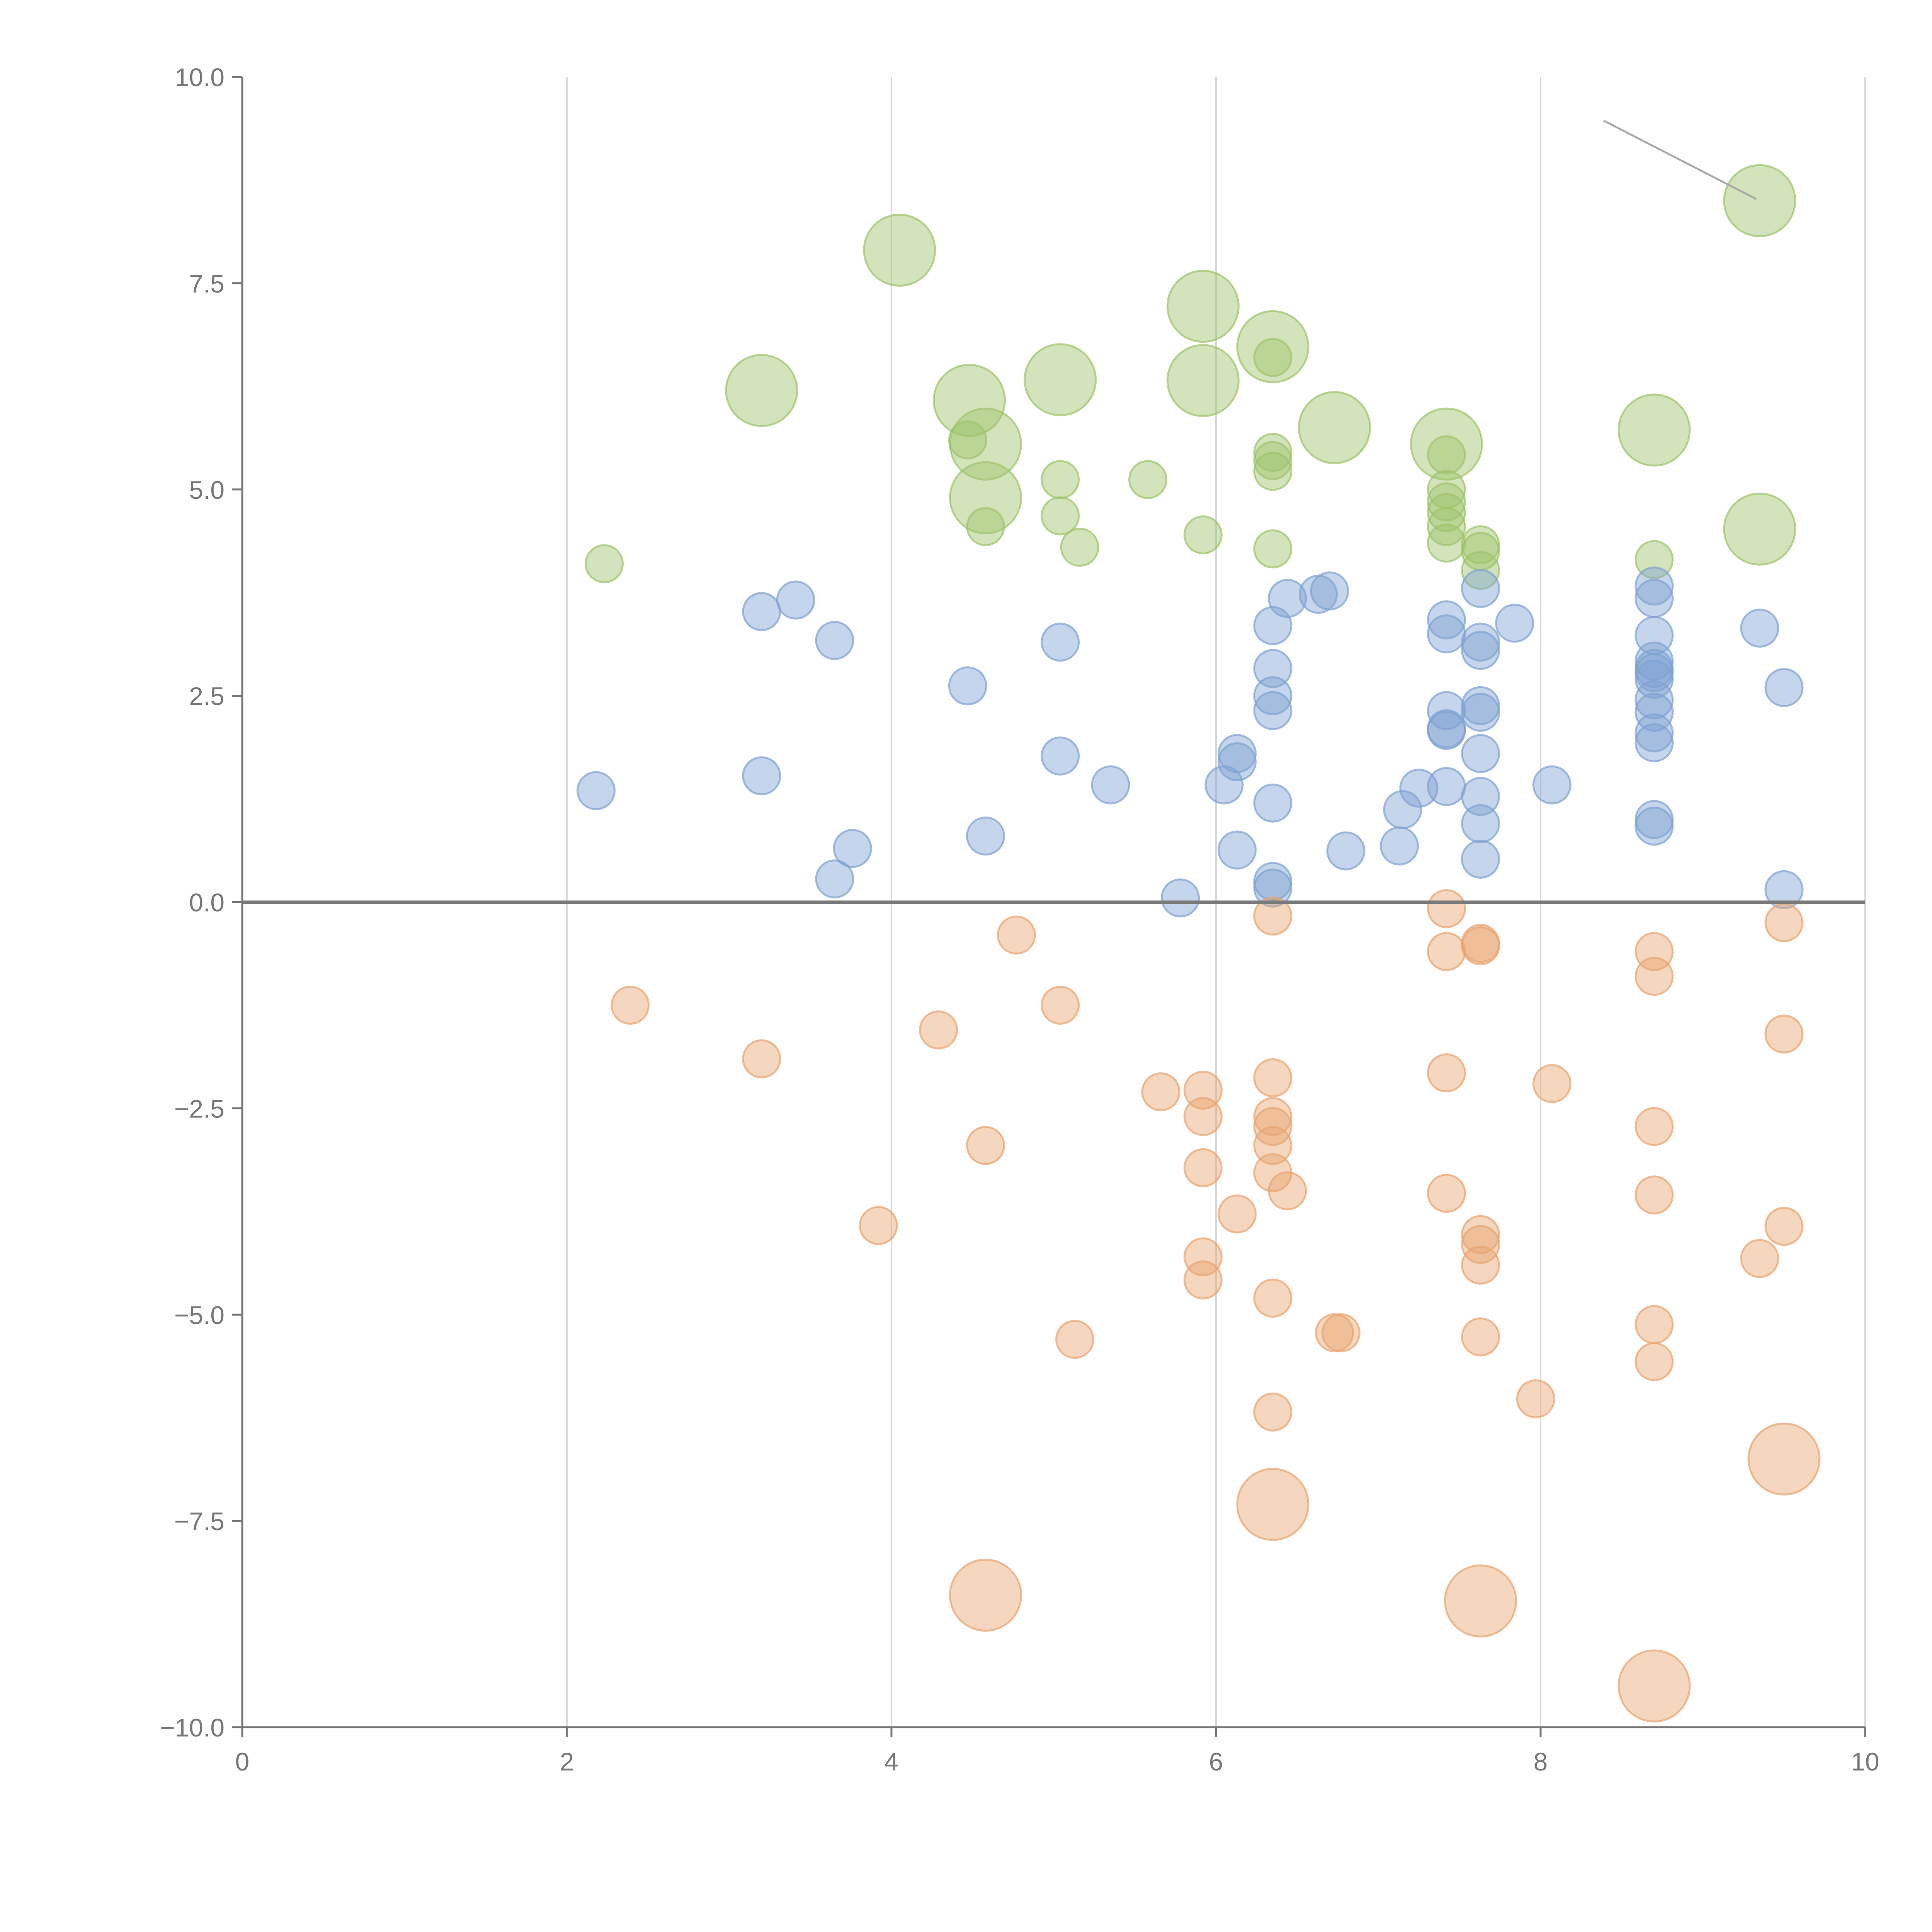  I want to click on x-tick-label: 0, so click(243, 1761).